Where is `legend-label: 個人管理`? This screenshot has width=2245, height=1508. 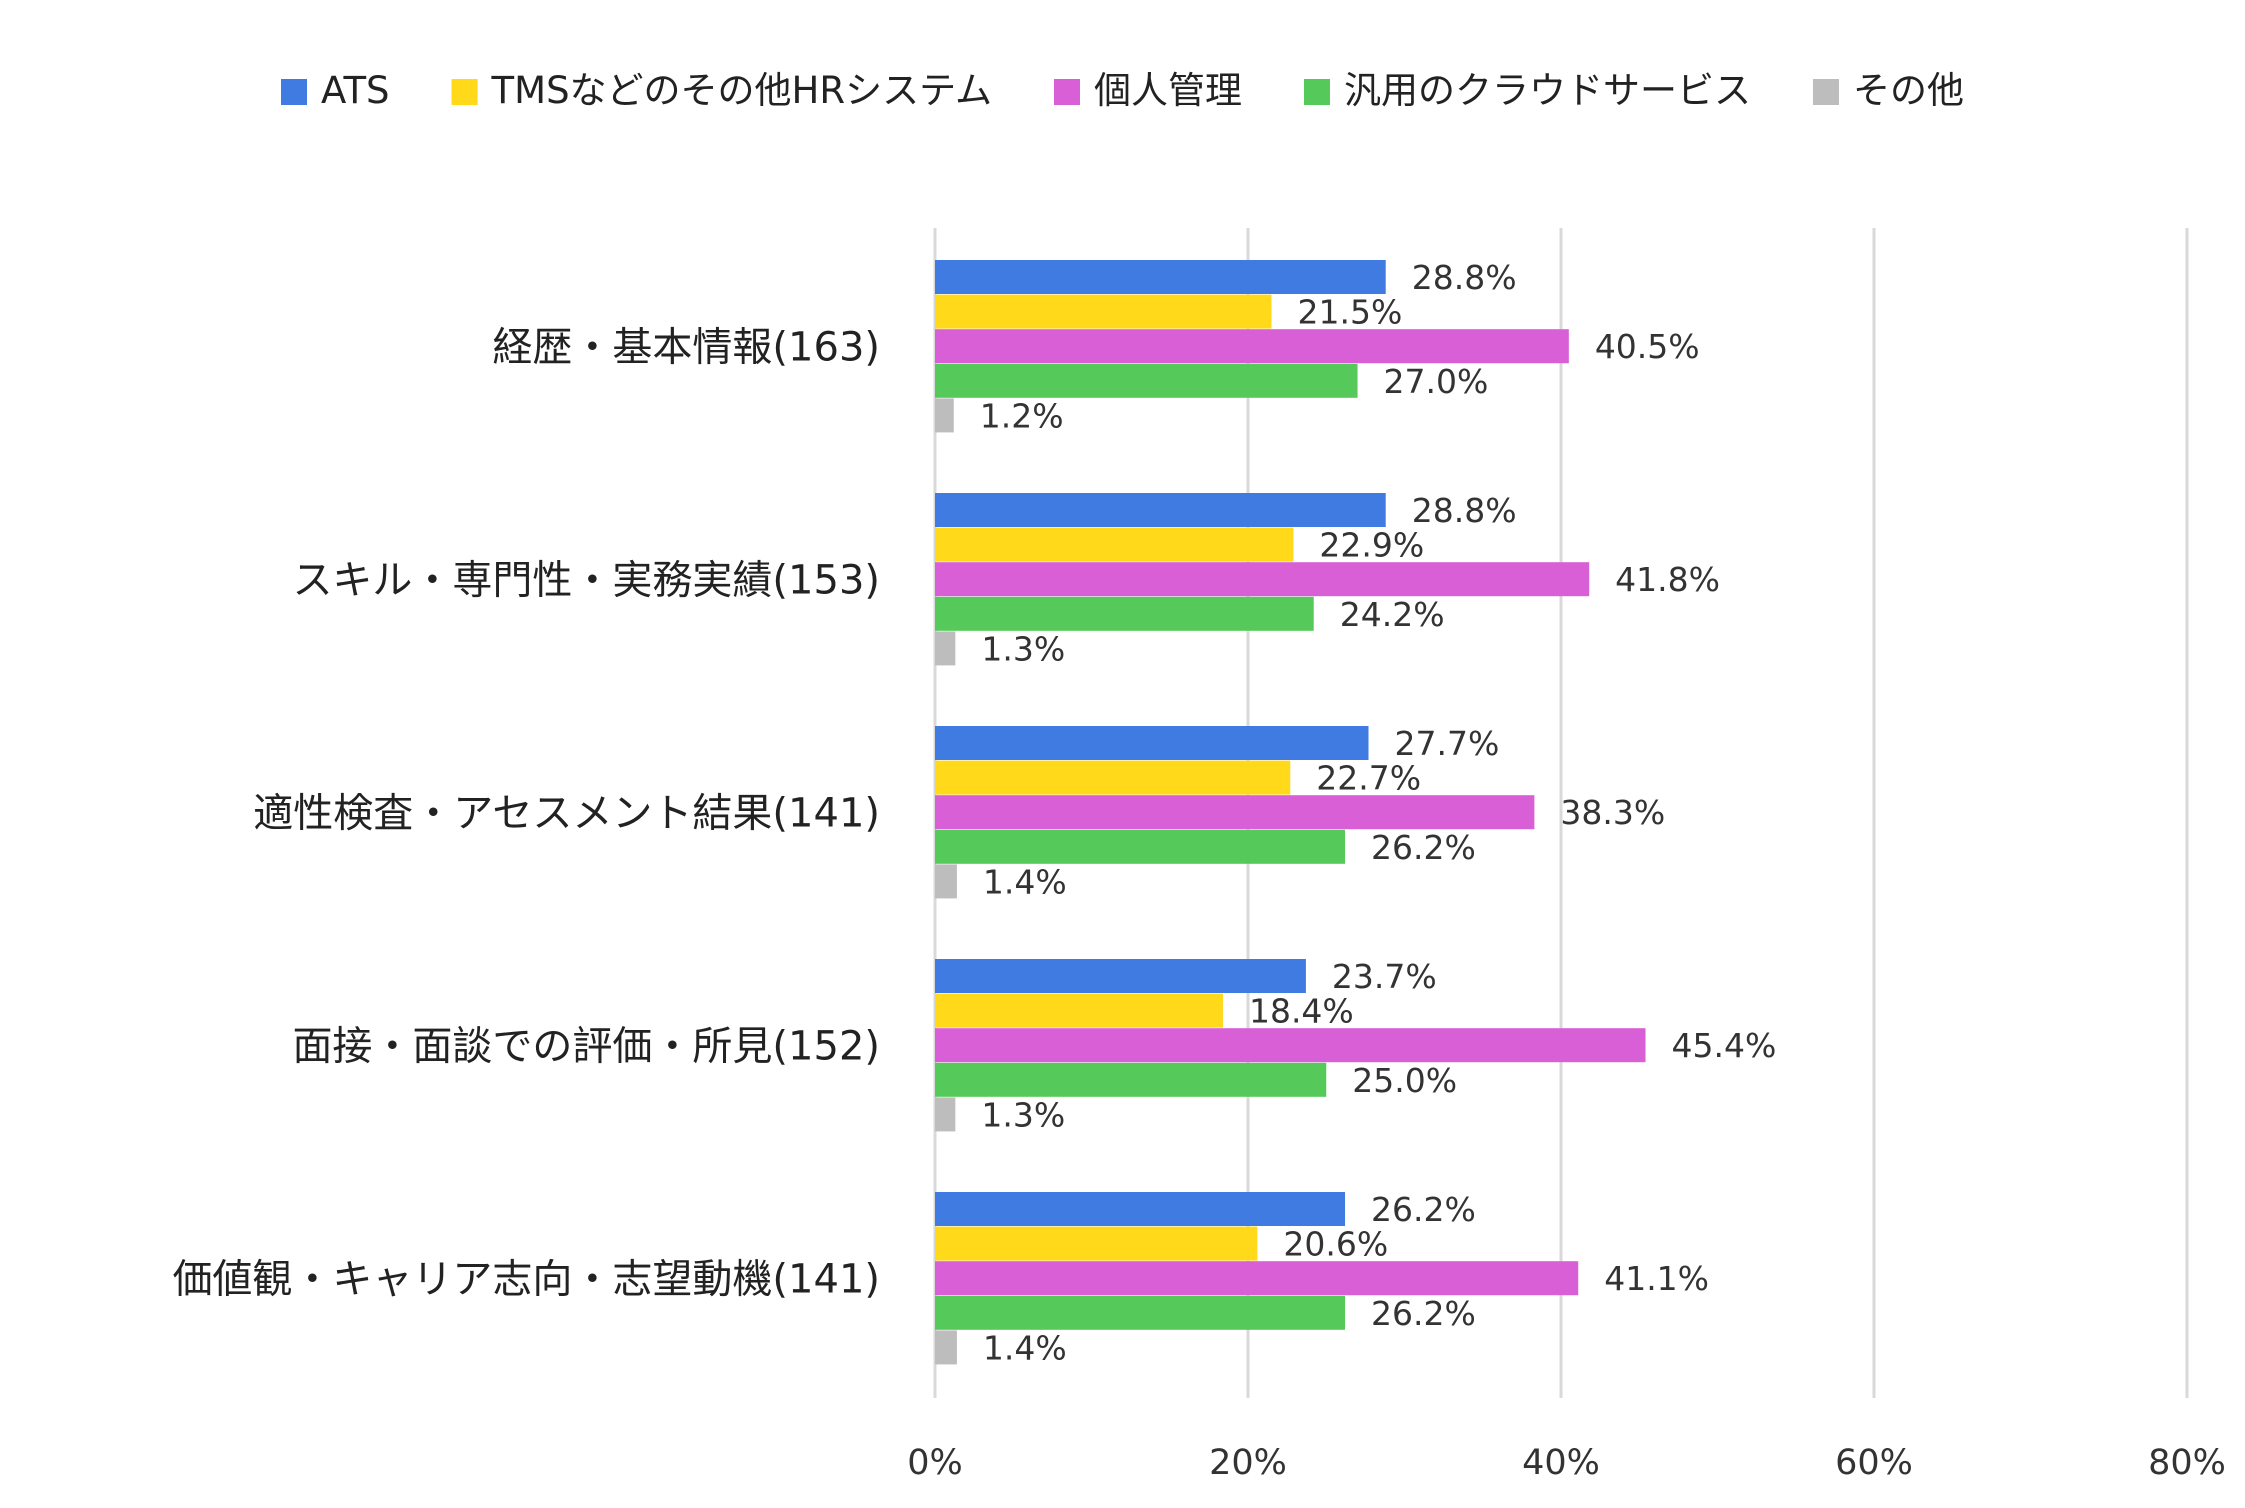
legend-label: 個人管理 is located at coordinates (1168, 90).